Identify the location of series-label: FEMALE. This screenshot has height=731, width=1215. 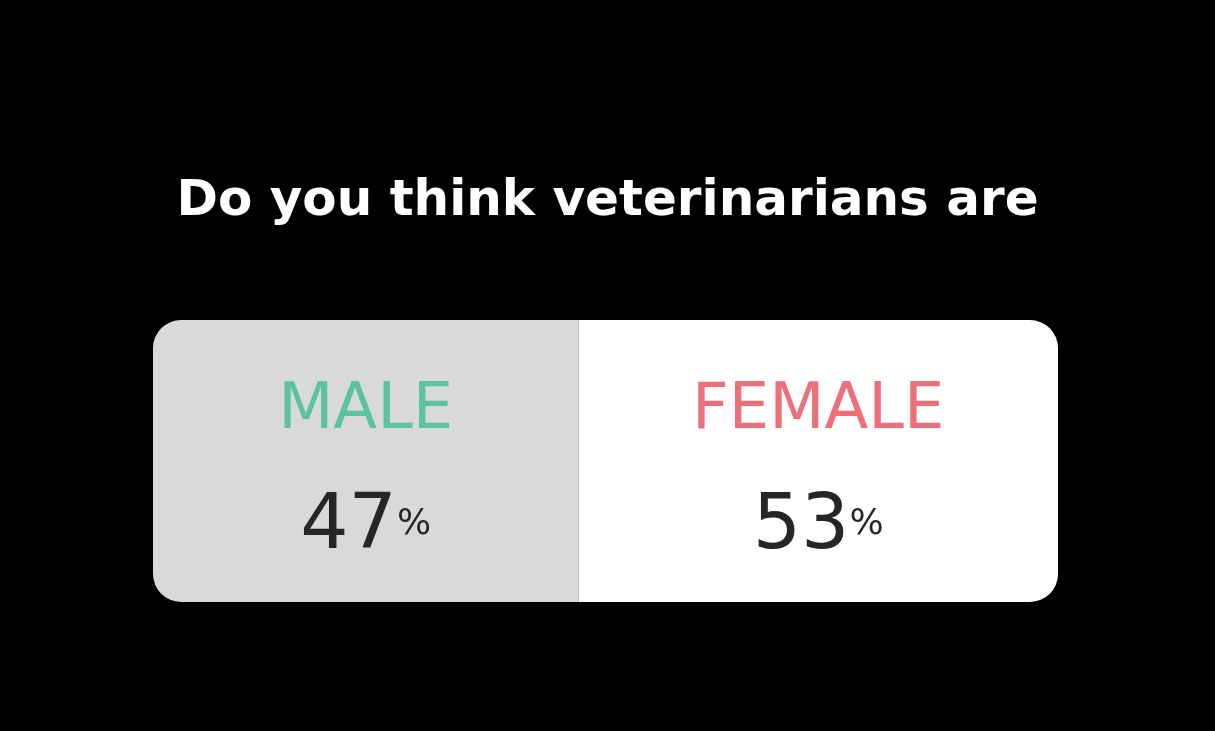
(818, 406).